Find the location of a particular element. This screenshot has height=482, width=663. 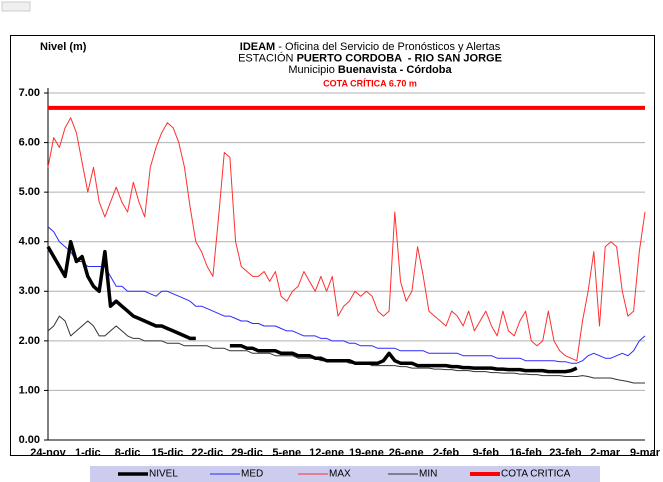

x-tick-label: 23-feb is located at coordinates (565, 453).